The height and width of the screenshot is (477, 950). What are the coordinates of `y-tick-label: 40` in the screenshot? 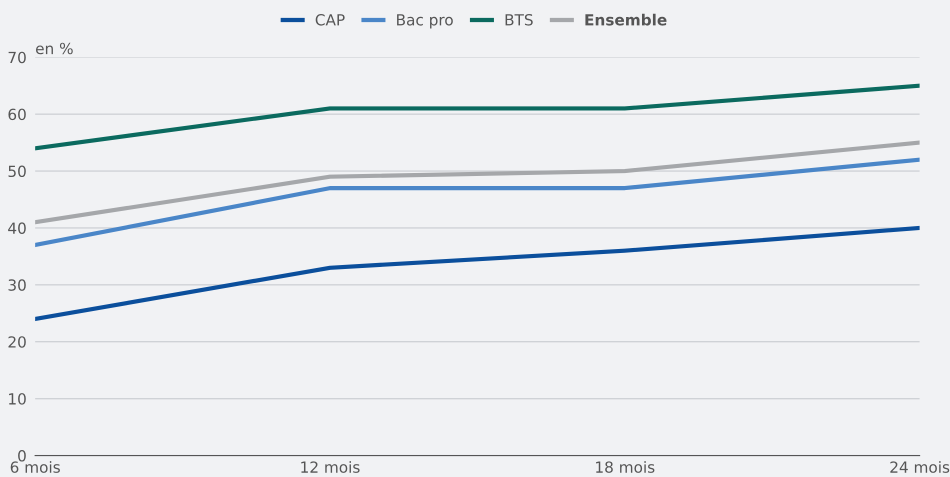 It's located at (17, 228).